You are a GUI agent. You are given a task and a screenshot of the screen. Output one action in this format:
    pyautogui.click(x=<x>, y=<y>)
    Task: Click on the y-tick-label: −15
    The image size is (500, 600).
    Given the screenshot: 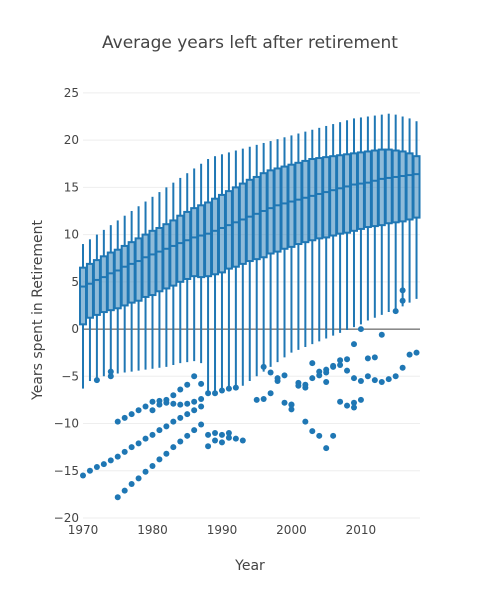 What is the action you would take?
    pyautogui.click(x=66, y=471)
    